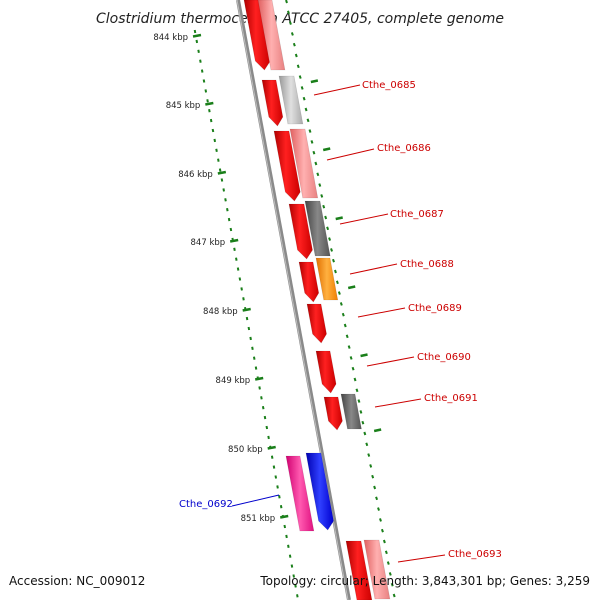 Image resolution: width=600 pixels, height=600 pixels. I want to click on gene-label: Cthe_0692, so click(206, 504).